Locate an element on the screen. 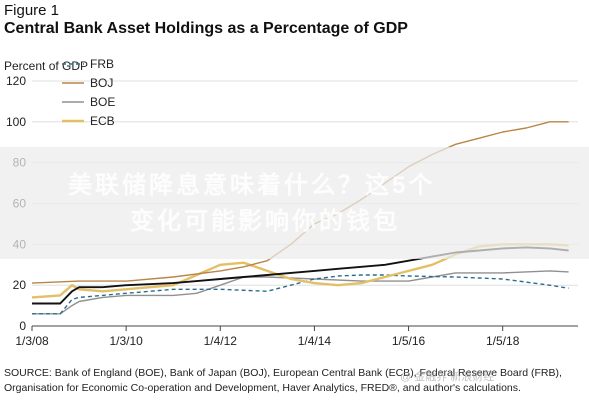 The width and height of the screenshot is (589, 400). x-tick-label: 1/4/14 is located at coordinates (315, 341).